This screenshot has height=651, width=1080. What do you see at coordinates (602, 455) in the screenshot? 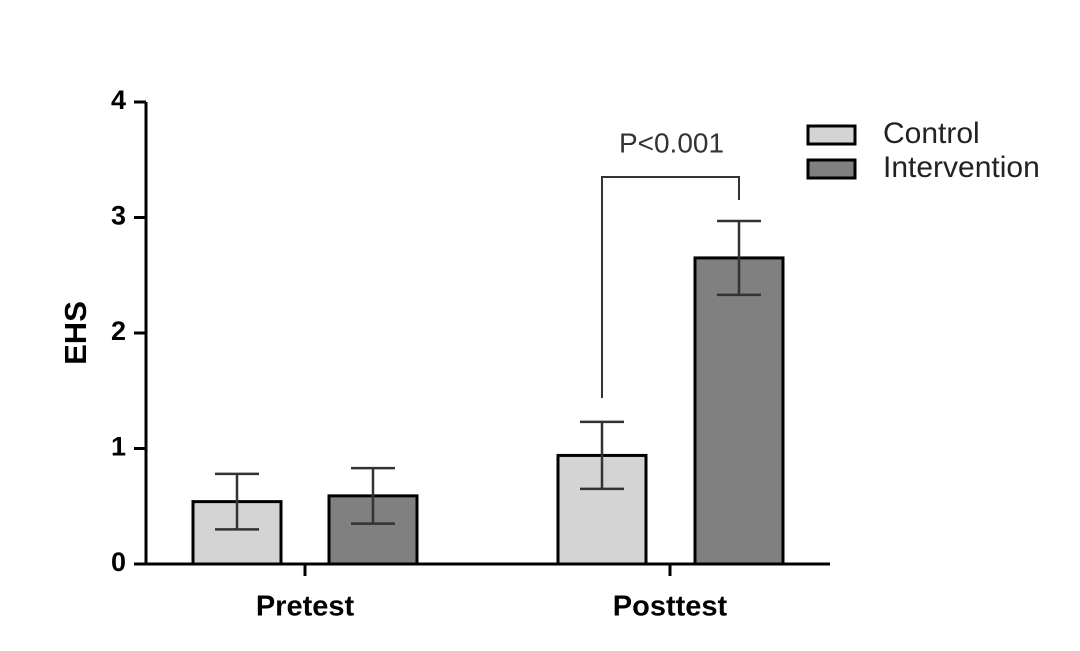
I see `error-bar-control-posttest` at bounding box center [602, 455].